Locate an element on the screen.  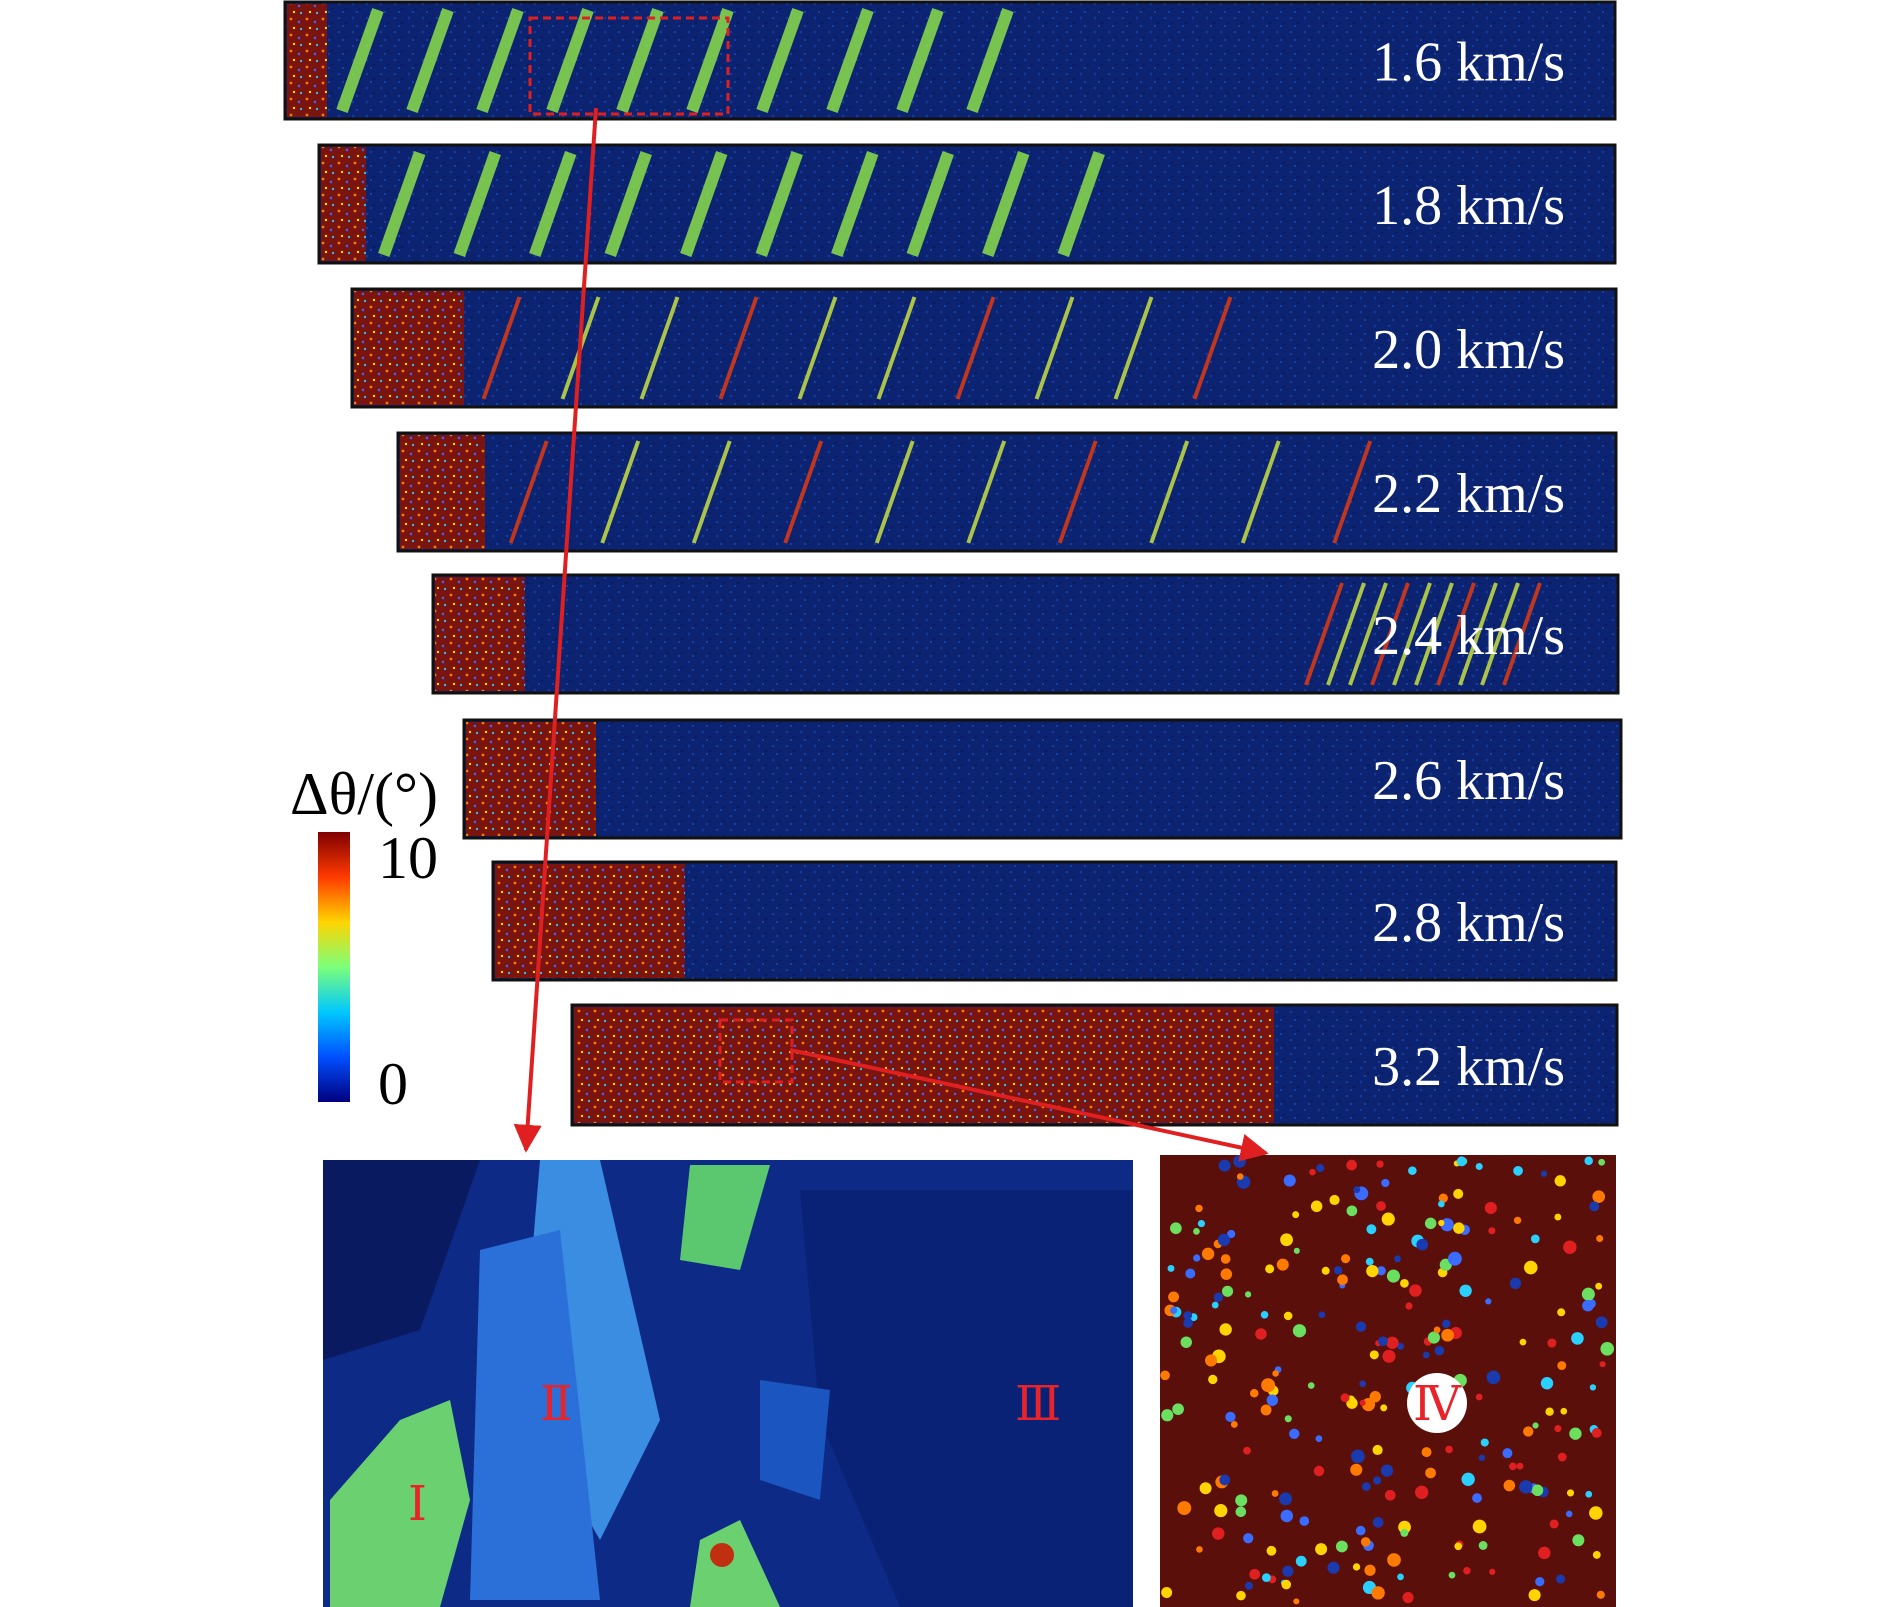
velocity-label: 2.4 km/s is located at coordinates (1468, 636).